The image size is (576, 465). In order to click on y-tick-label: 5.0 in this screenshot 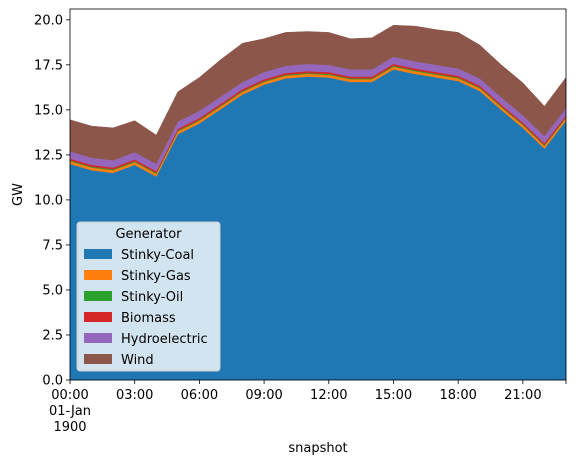, I will do `click(52, 290)`.